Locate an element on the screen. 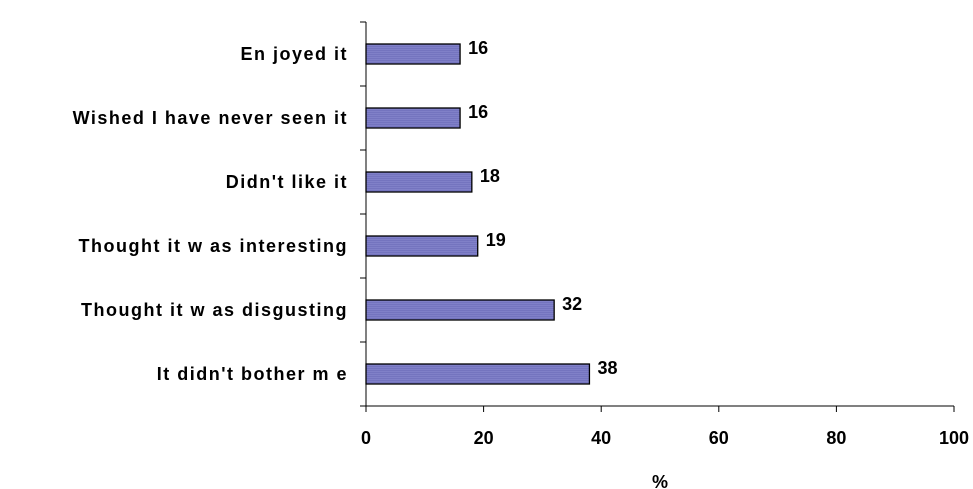  x-tick-label: 80 is located at coordinates (836, 438).